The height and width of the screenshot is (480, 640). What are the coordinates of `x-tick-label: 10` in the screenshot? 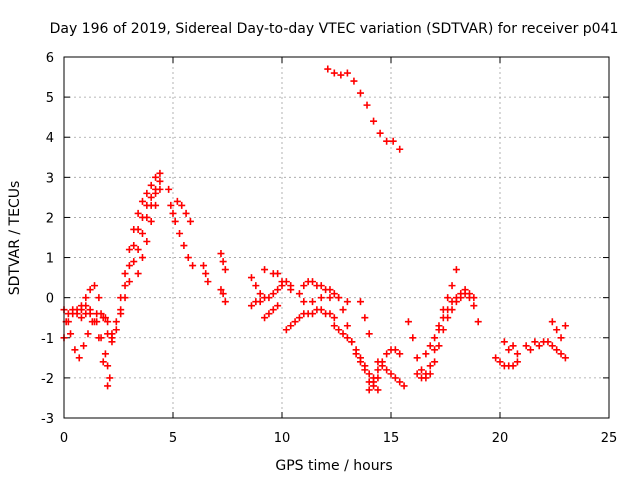 It's located at (282, 438).